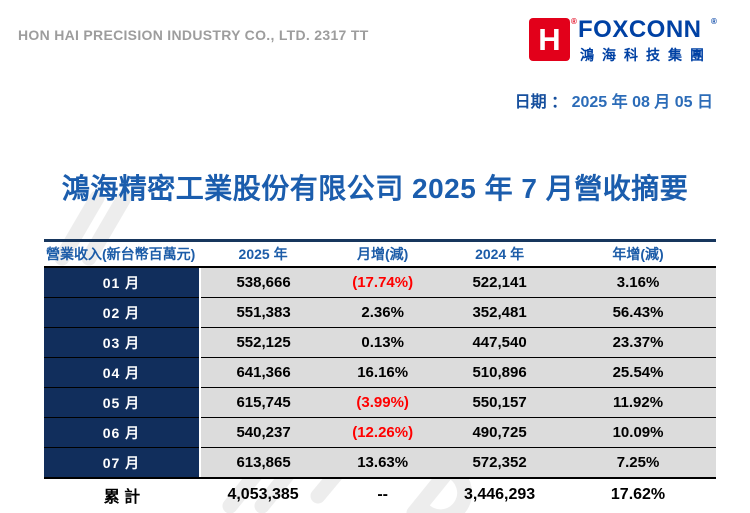 This screenshot has width=750, height=513. What do you see at coordinates (383, 372) in the screenshot?
I see `mom-change-cell: 16.16%` at bounding box center [383, 372].